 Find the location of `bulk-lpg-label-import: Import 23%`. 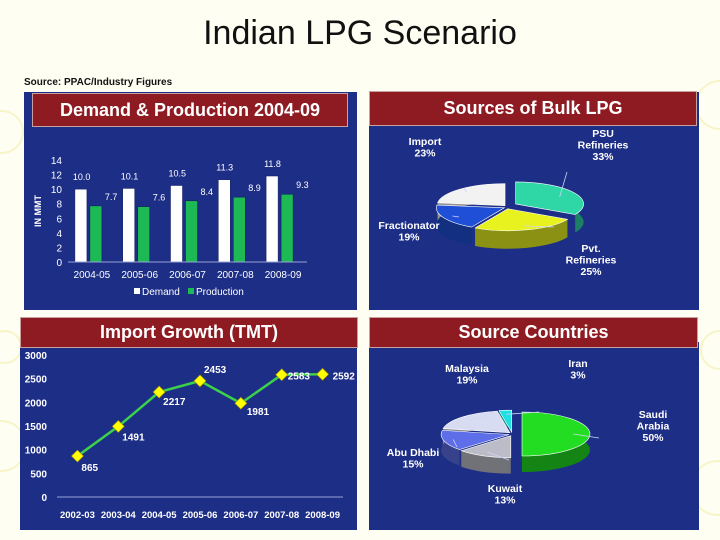

bulk-lpg-label-import: Import 23% is located at coordinates (425, 148).